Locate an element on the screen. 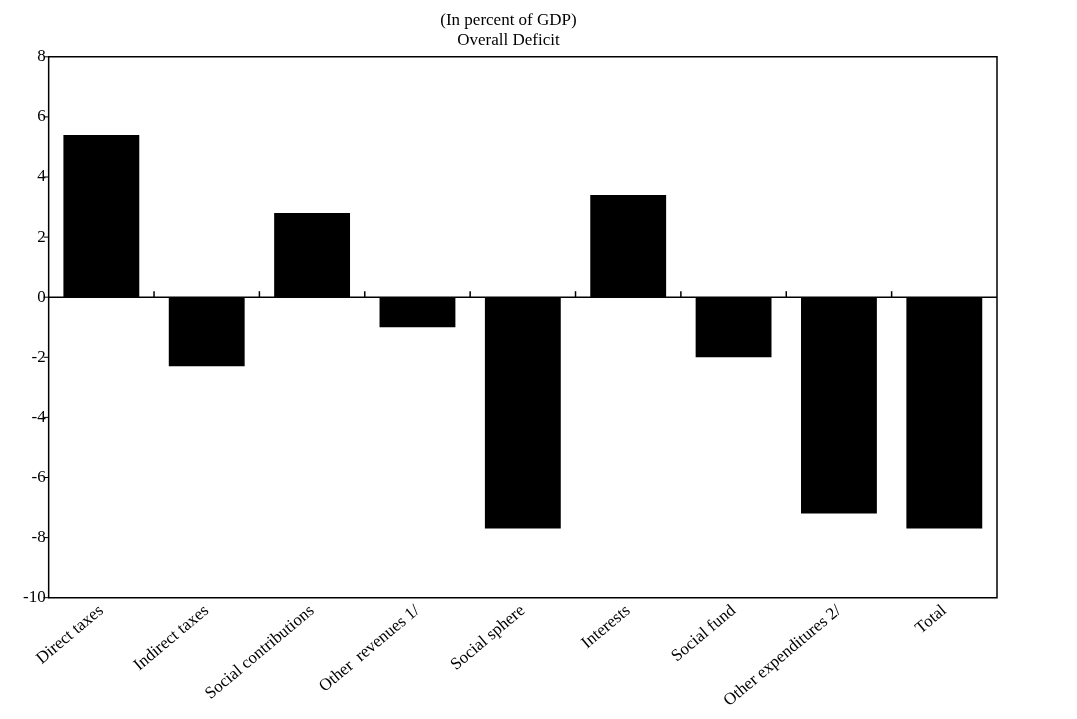 The width and height of the screenshot is (1077, 719). y-tick-label: -2 is located at coordinates (38, 356).